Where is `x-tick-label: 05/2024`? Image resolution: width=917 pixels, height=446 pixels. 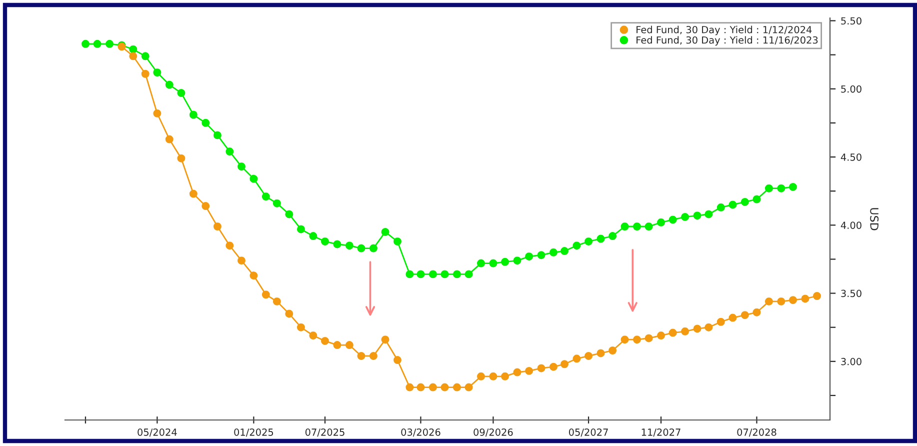 x-tick-label: 05/2024 is located at coordinates (157, 432).